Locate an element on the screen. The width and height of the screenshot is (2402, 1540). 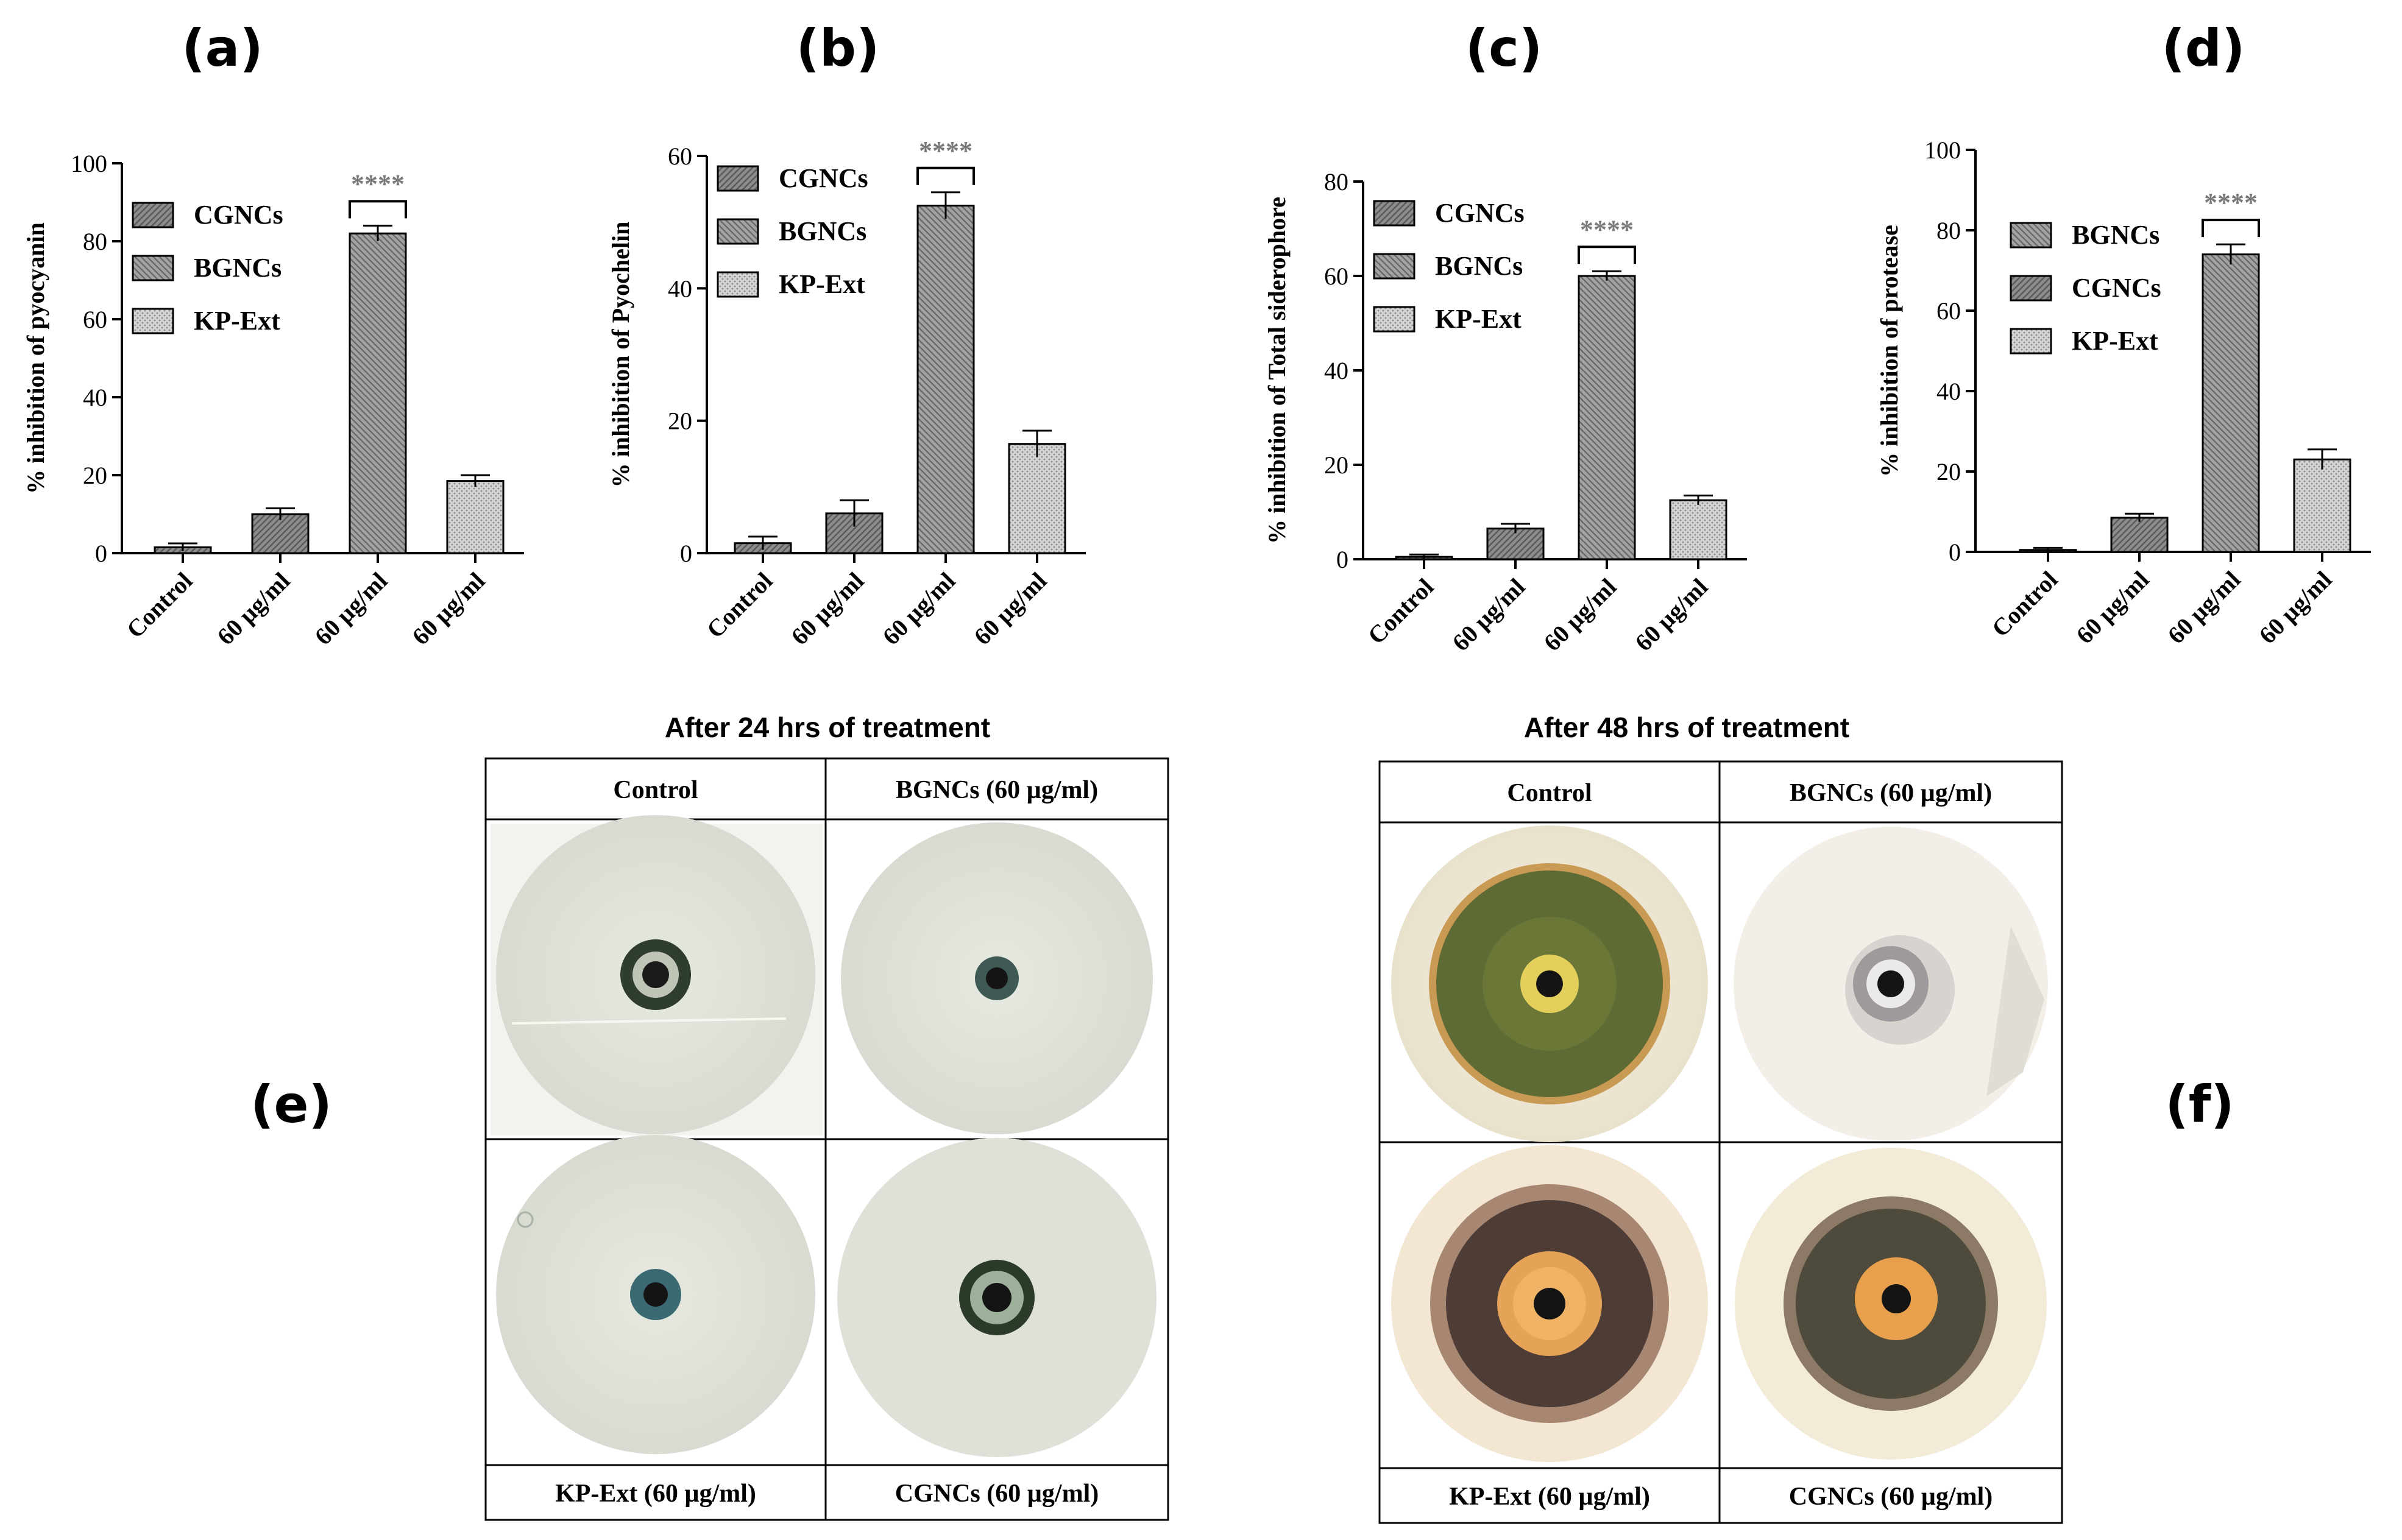
plate-e-footer-kpext: KP-Ext (60 µg/ml) is located at coordinates (655, 1494).